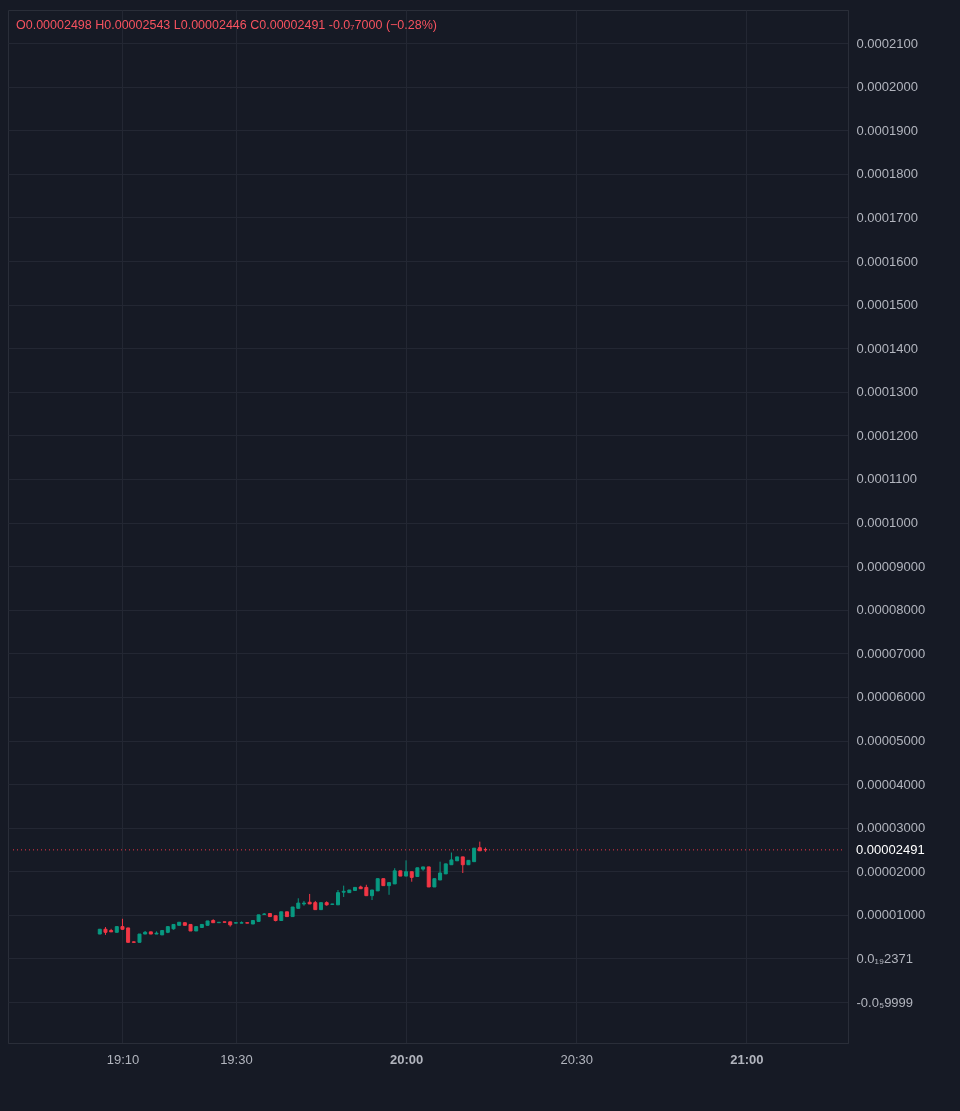 The width and height of the screenshot is (960, 1111). What do you see at coordinates (747, 1059) in the screenshot?
I see `x-tick-label: 21:00` at bounding box center [747, 1059].